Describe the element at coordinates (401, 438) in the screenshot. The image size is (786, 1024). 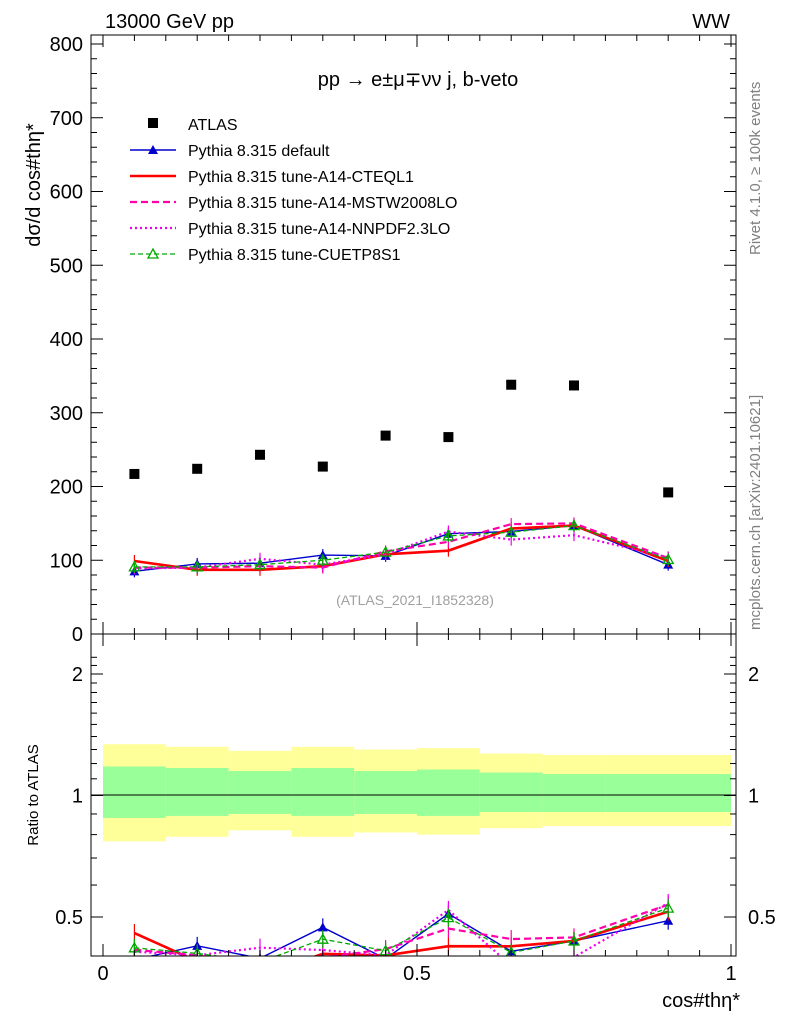
I see `data-points` at that location.